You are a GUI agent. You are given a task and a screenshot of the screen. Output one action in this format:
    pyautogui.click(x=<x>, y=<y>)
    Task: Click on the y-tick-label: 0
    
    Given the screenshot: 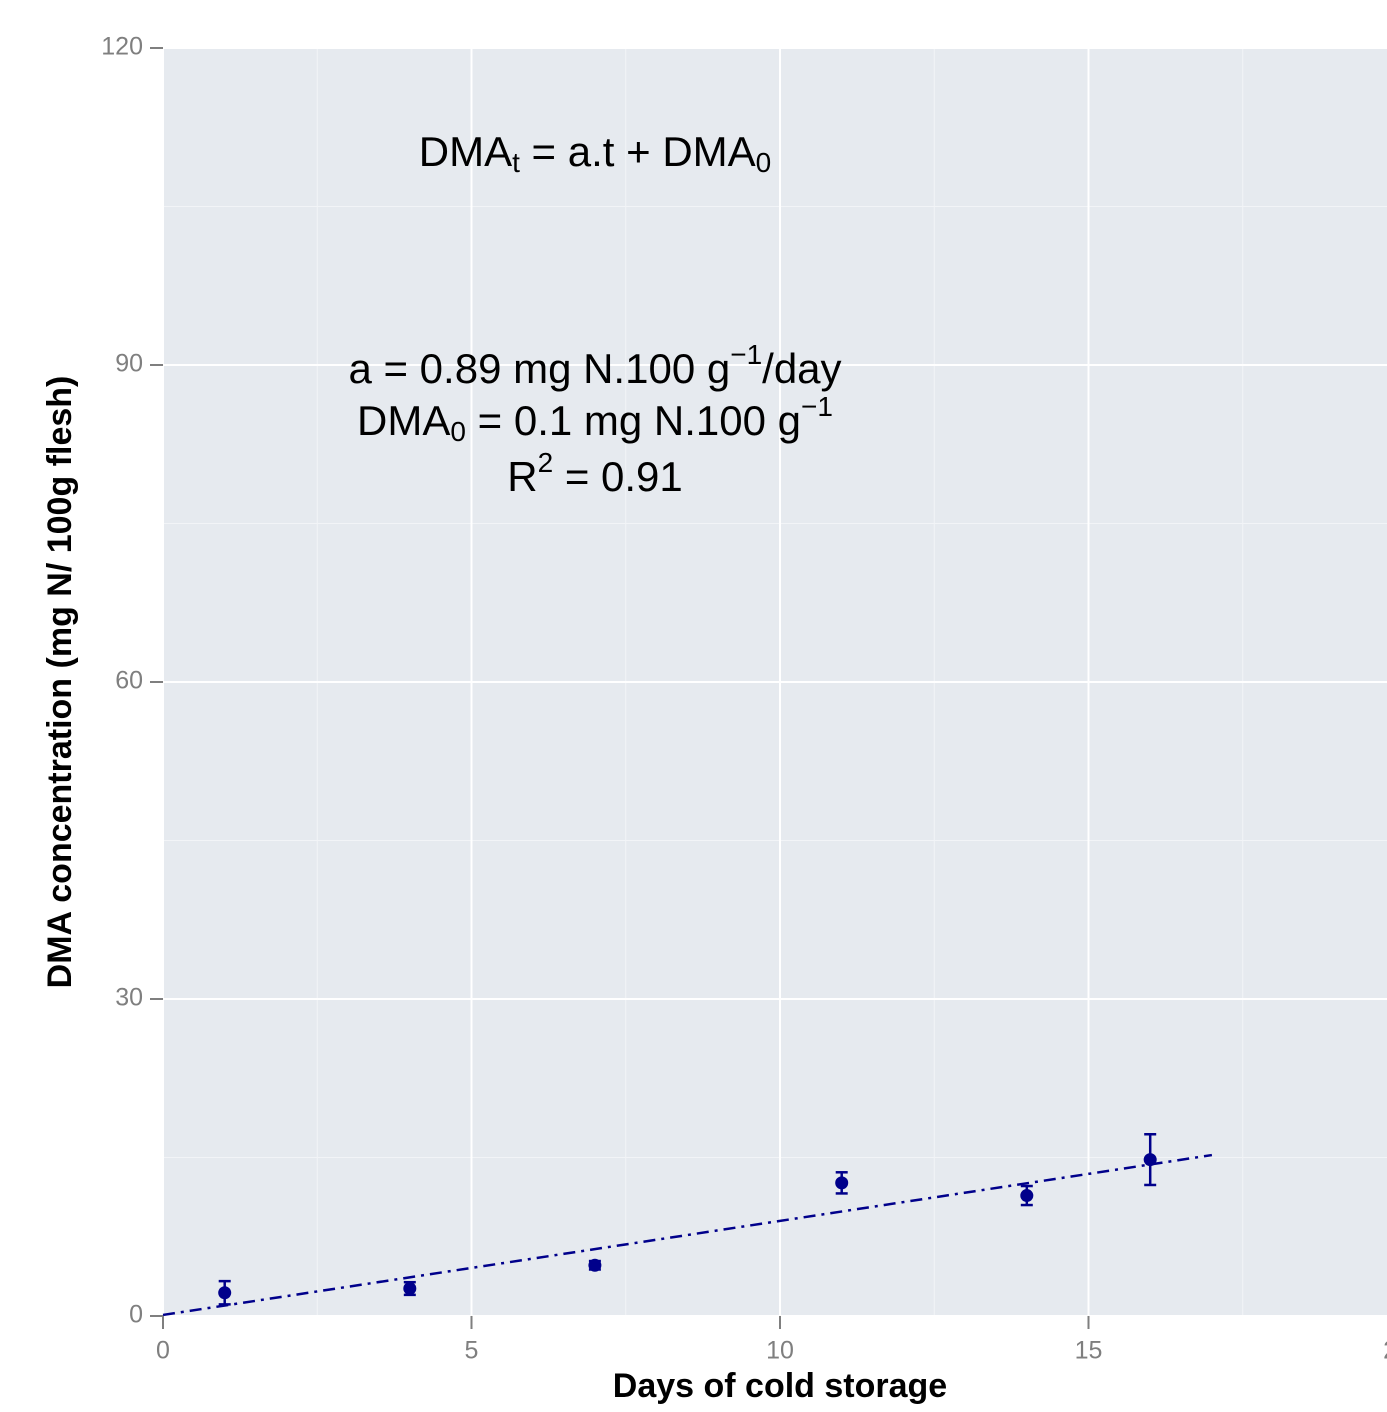 What is the action you would take?
    pyautogui.click(x=136, y=1315)
    